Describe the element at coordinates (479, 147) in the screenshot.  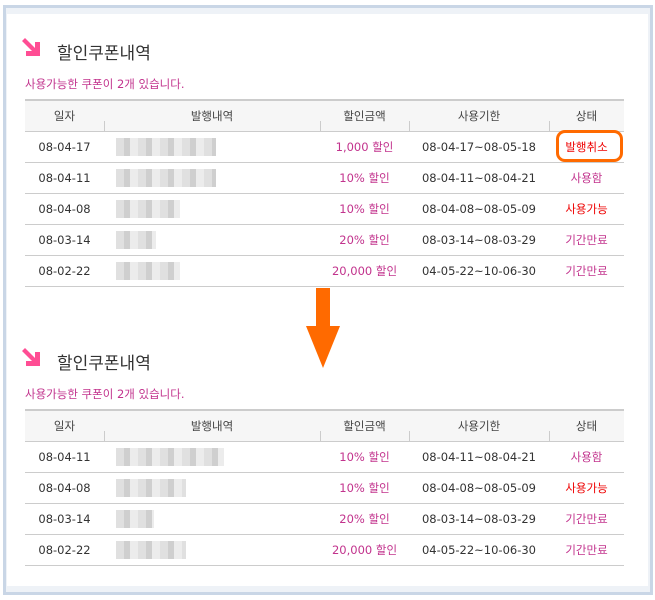
I see `valid-period: 08-04-17~08-05-18` at that location.